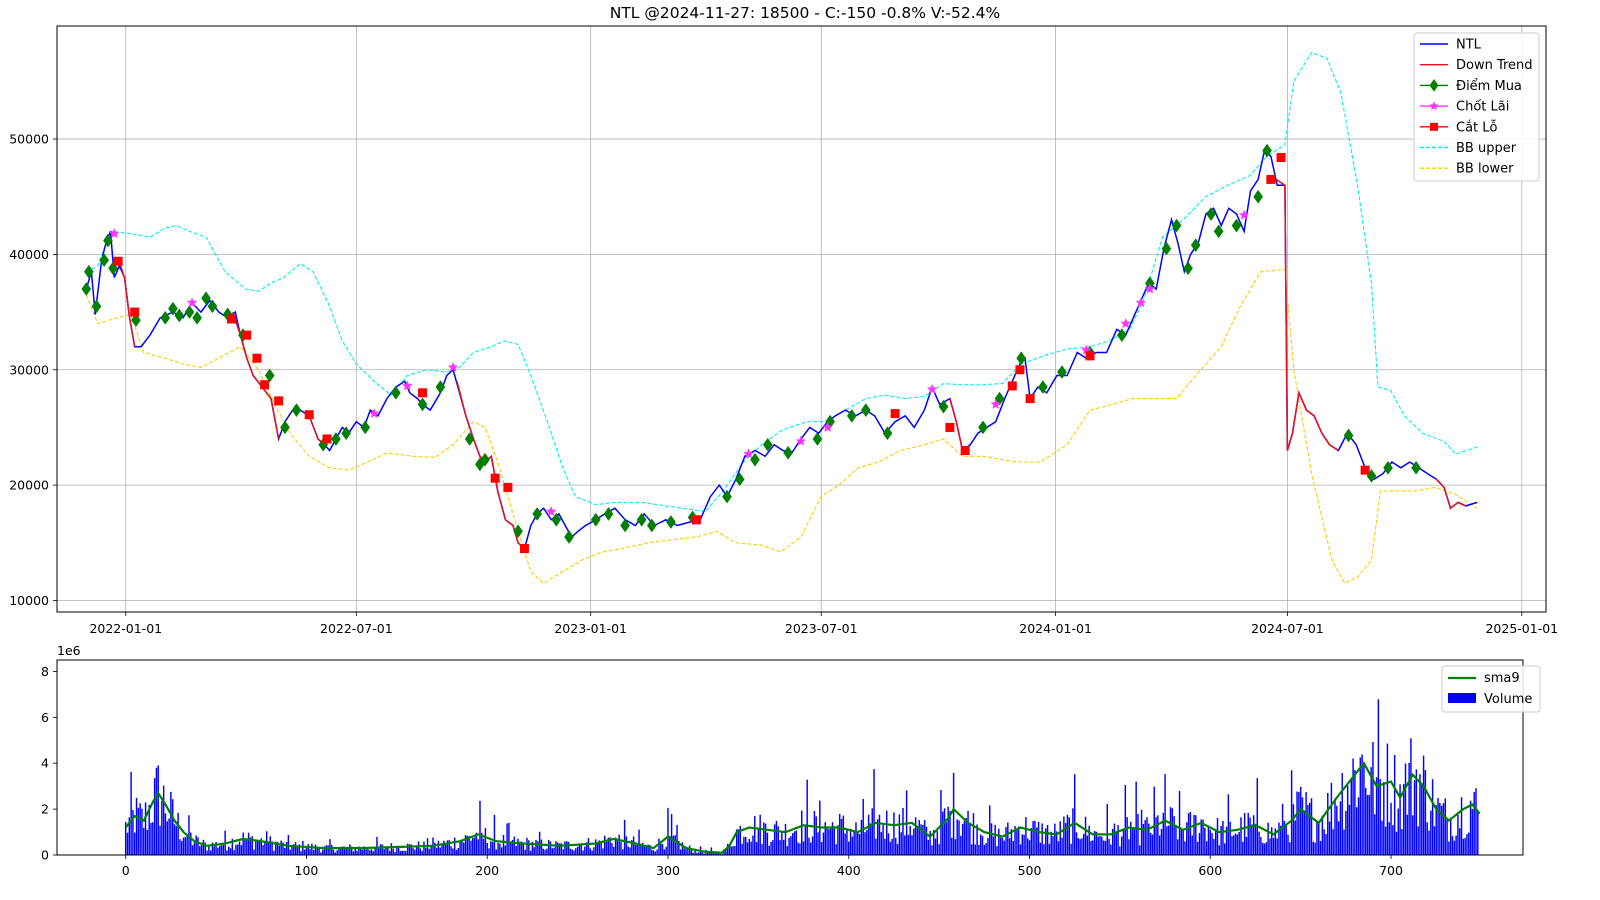 This screenshot has width=1600, height=900. Describe the element at coordinates (1494, 65) in the screenshot. I see `legend-label: Down Trend` at that location.